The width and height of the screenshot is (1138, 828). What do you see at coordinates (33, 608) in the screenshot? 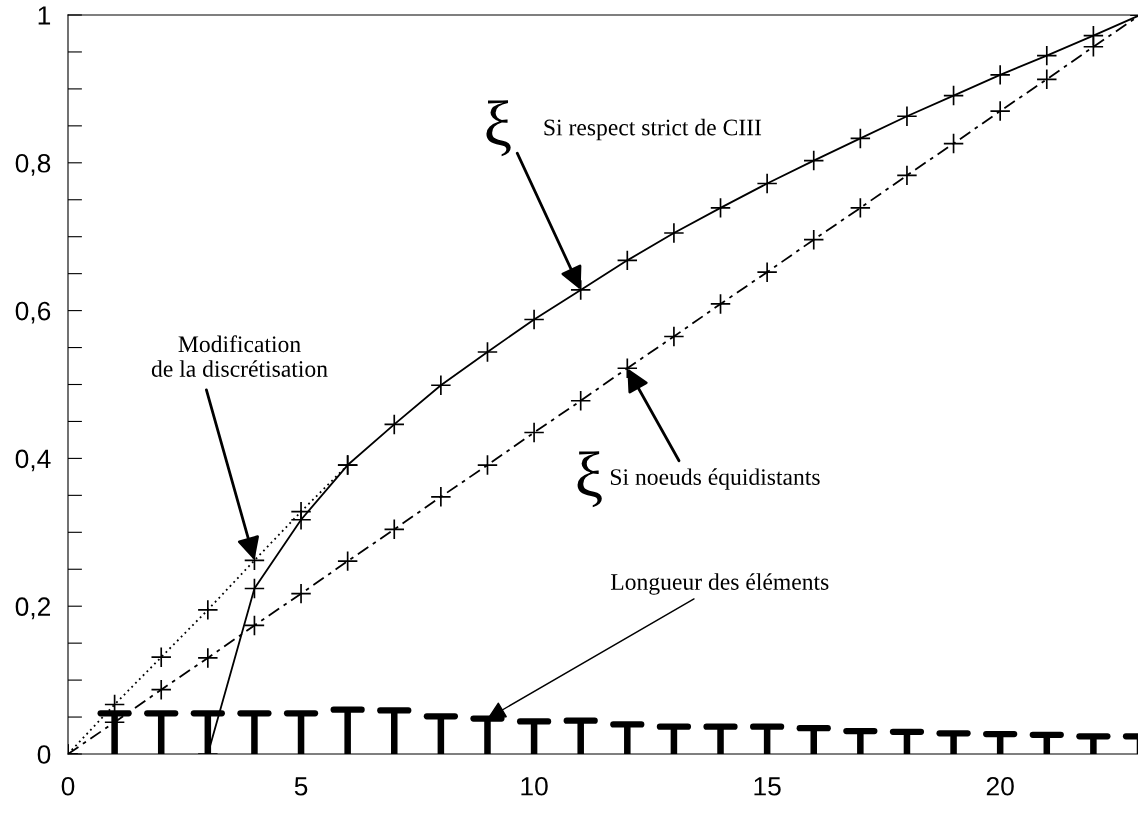
I see `y-tick-label: 0,2` at bounding box center [33, 608].